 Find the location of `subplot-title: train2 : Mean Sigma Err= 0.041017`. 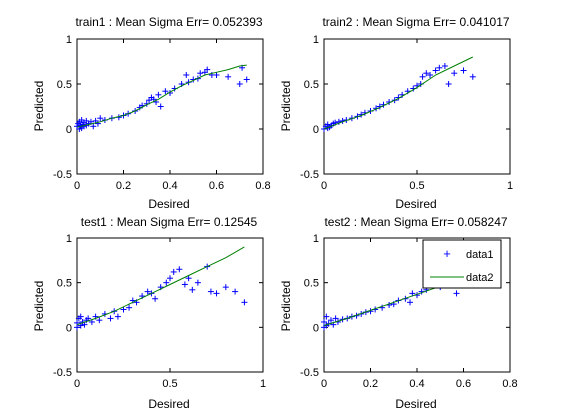

subplot-title: train2 : Mean Sigma Err= 0.041017 is located at coordinates (415, 22).